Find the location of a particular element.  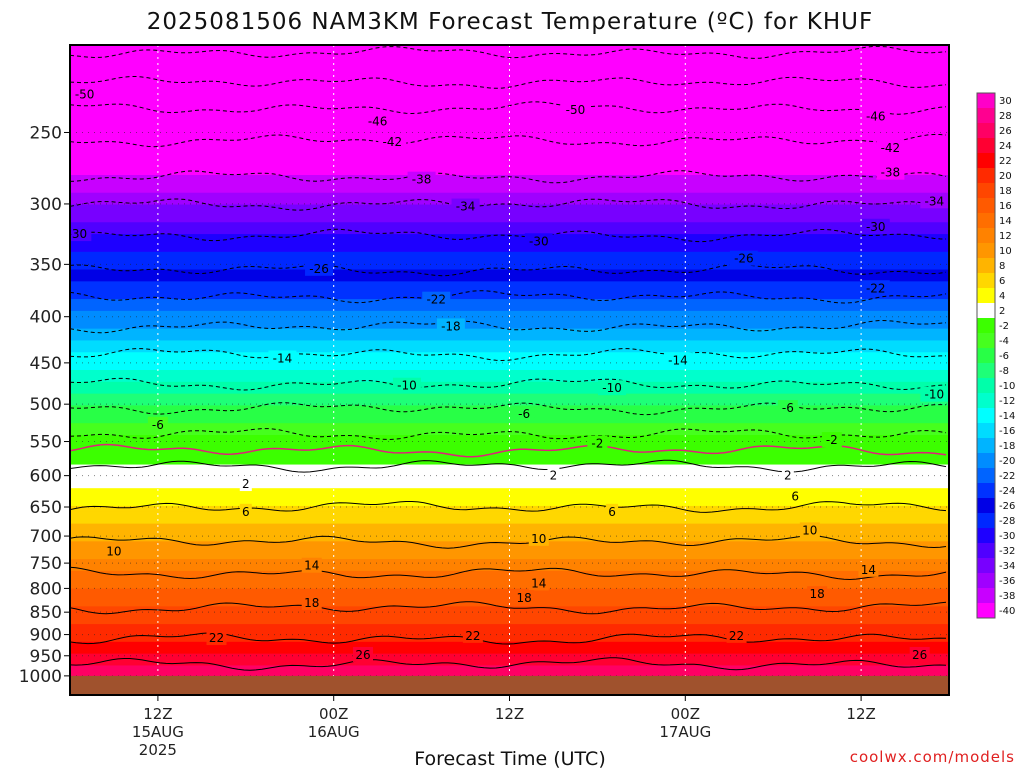

contour-label: -34 is located at coordinates (466, 207).